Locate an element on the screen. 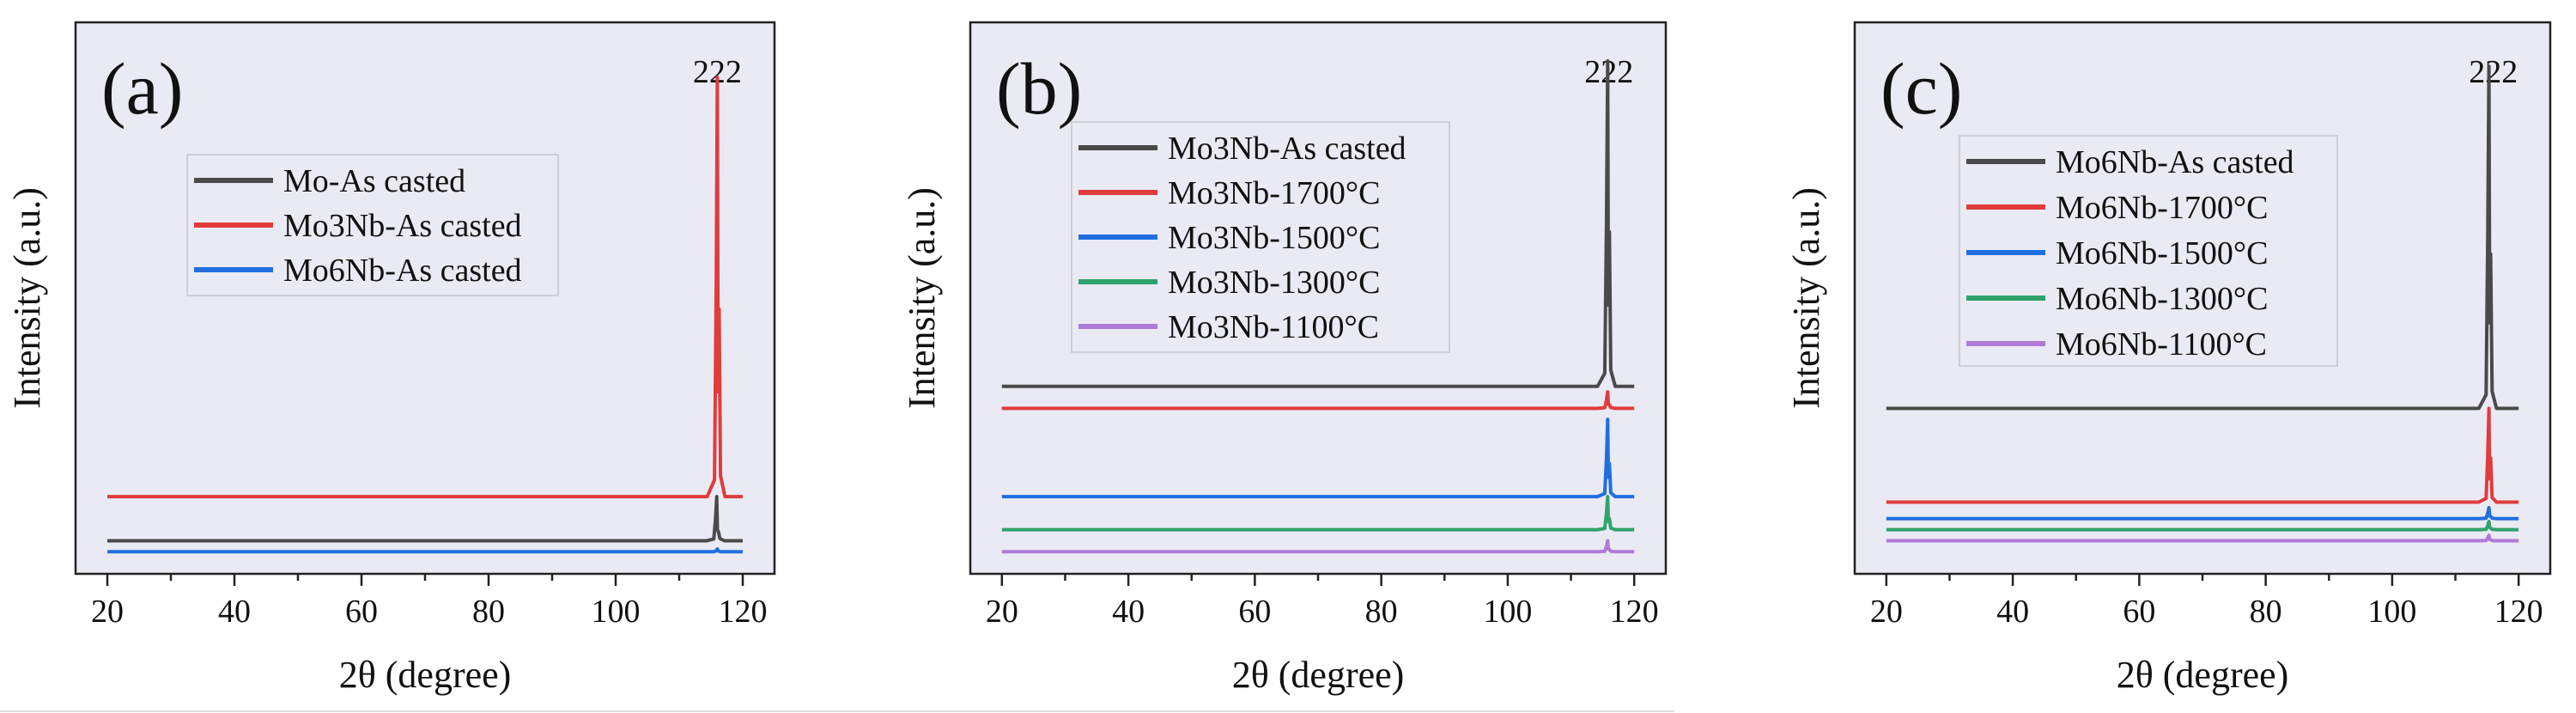  legend-label: Mo3Nb-1300°C is located at coordinates (1274, 283).